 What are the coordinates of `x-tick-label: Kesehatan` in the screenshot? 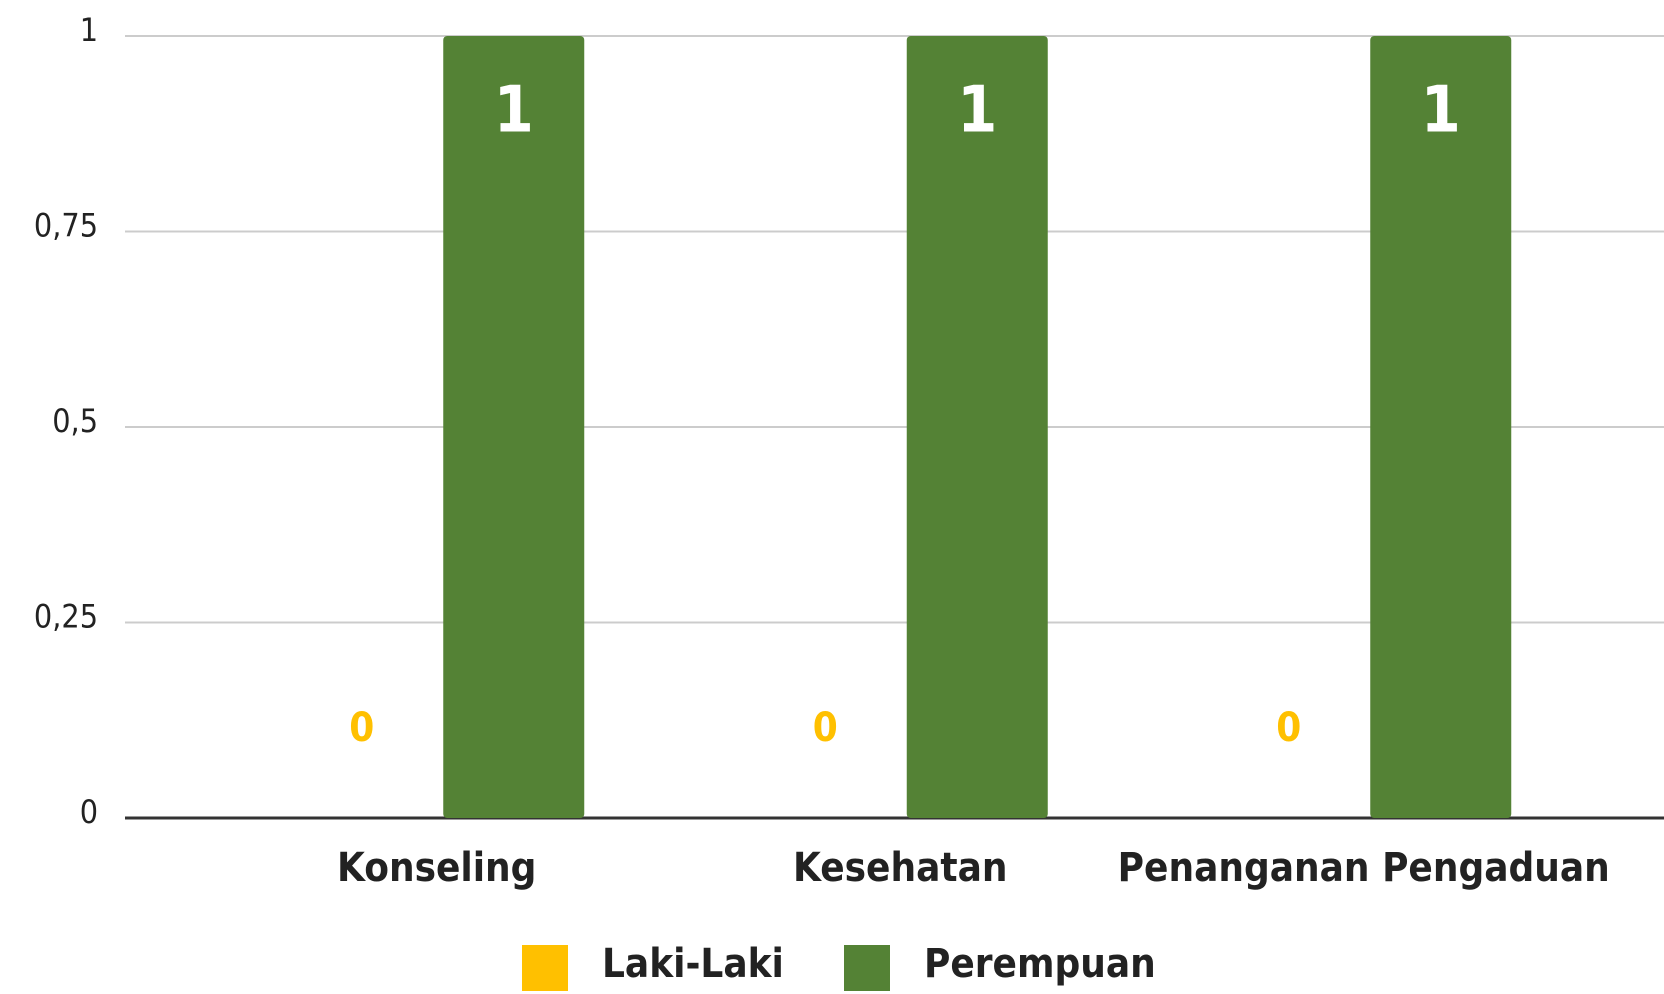 It's located at (900, 868).